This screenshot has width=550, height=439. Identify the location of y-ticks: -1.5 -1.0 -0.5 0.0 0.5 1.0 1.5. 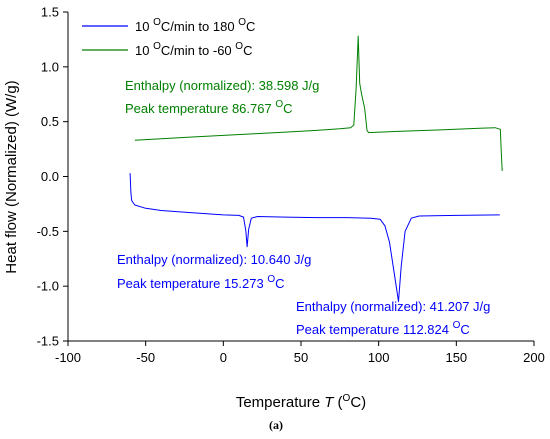
(52, 177).